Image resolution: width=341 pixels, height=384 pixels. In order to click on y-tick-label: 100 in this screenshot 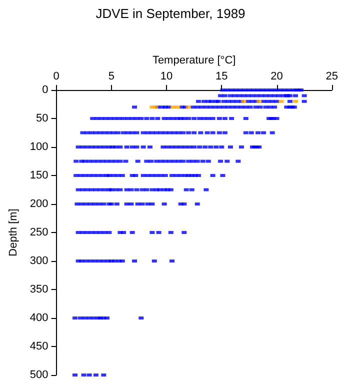, I will do `click(39, 147)`.